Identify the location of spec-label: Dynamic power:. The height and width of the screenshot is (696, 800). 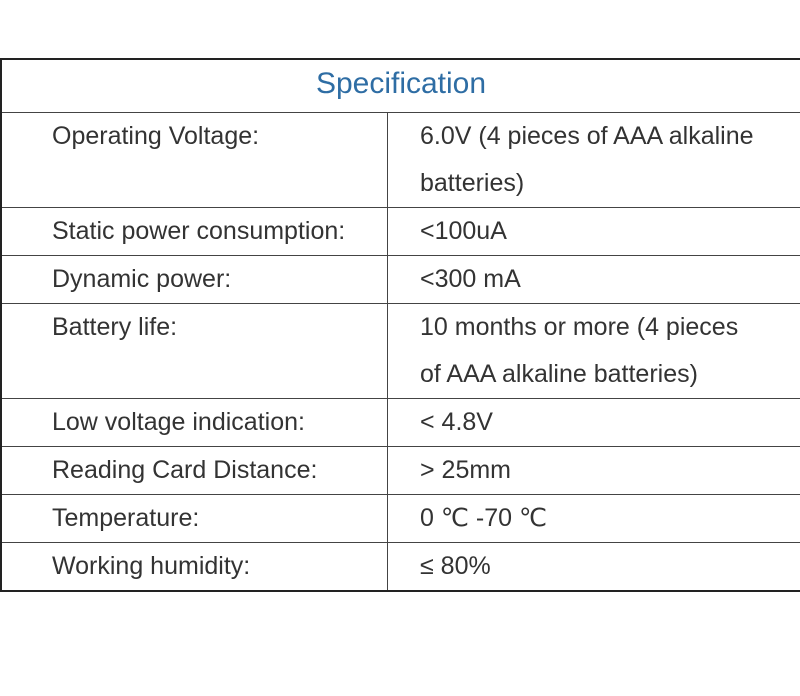
(195, 279).